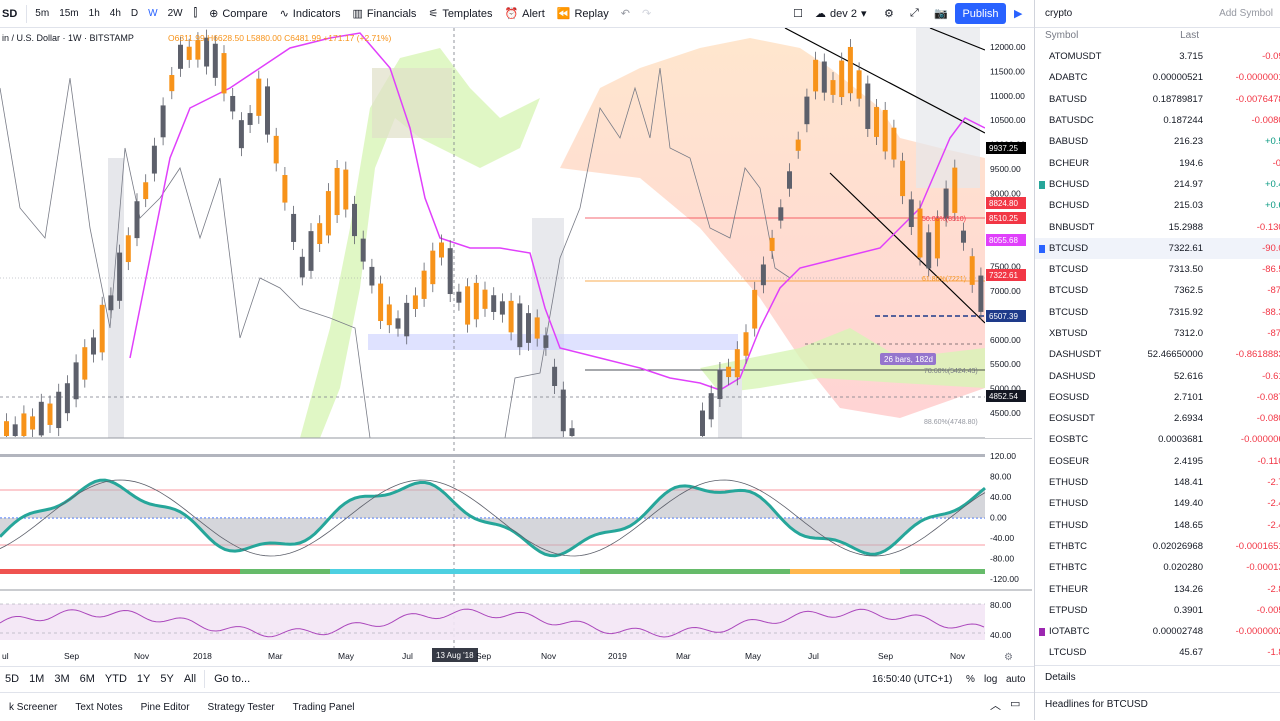 The image size is (1280, 721). I want to click on details-section: Details, so click(1157, 677).